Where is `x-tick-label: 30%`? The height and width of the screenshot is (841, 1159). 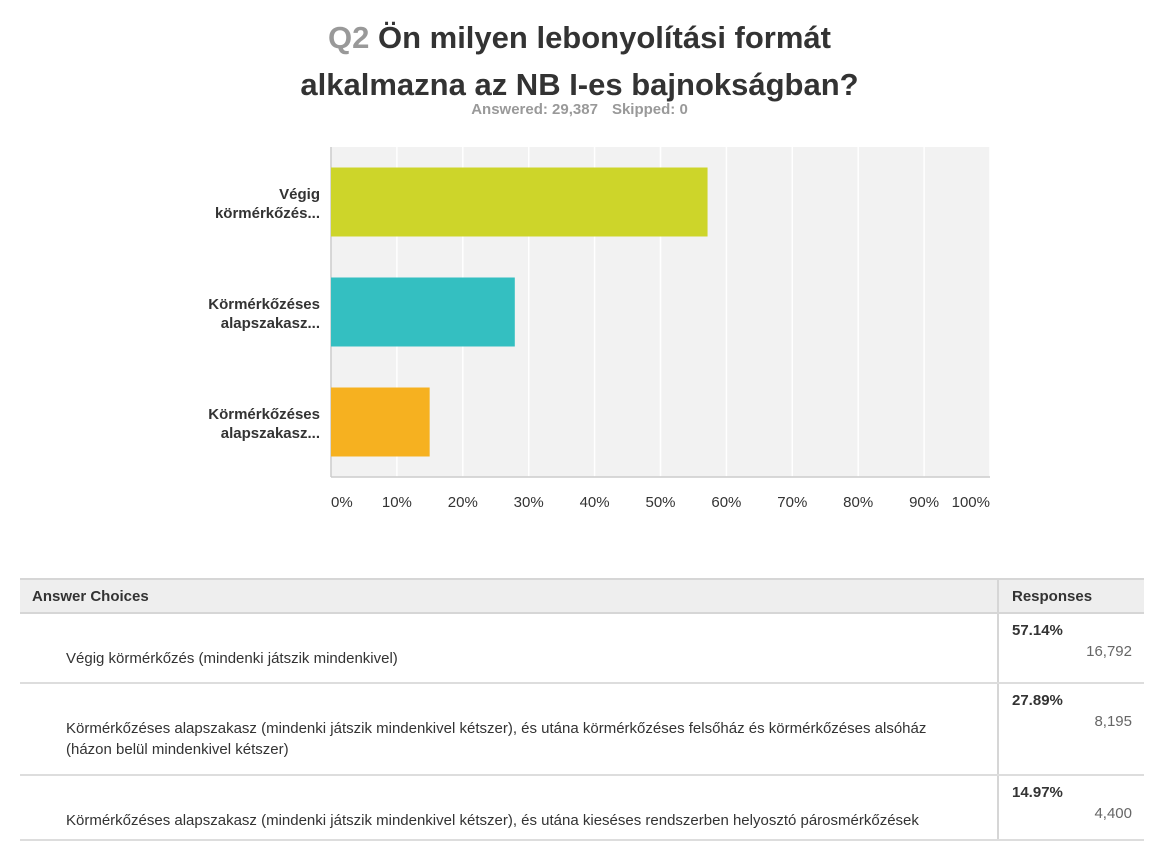 x-tick-label: 30% is located at coordinates (529, 502).